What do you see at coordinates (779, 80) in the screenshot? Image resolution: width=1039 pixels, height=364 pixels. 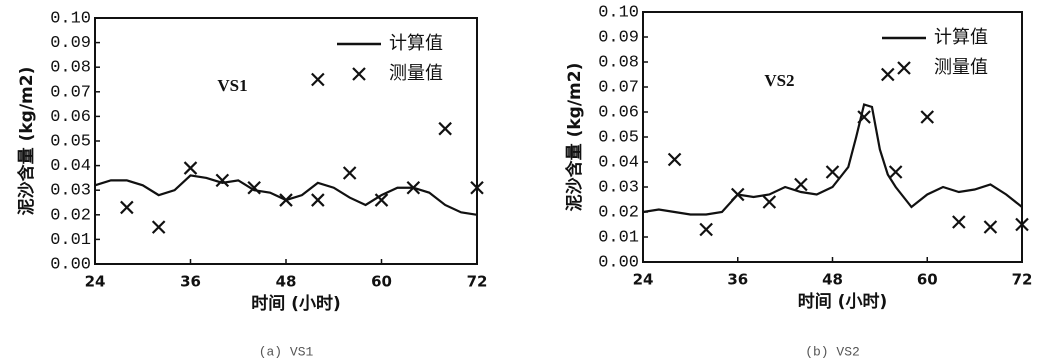 I see `annotation: VS2` at bounding box center [779, 80].